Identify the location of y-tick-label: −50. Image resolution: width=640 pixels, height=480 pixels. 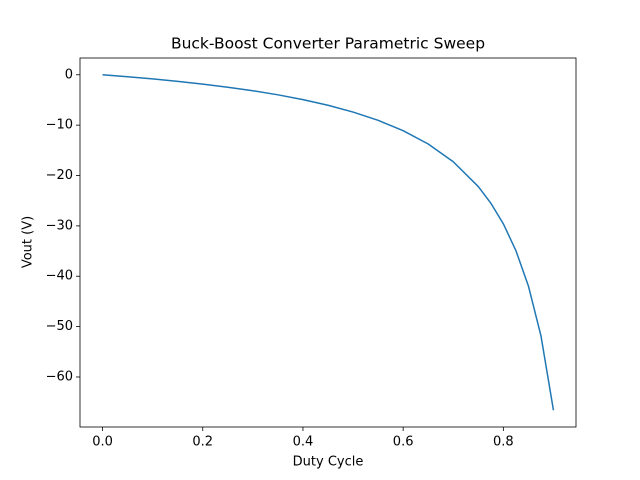
(59, 326).